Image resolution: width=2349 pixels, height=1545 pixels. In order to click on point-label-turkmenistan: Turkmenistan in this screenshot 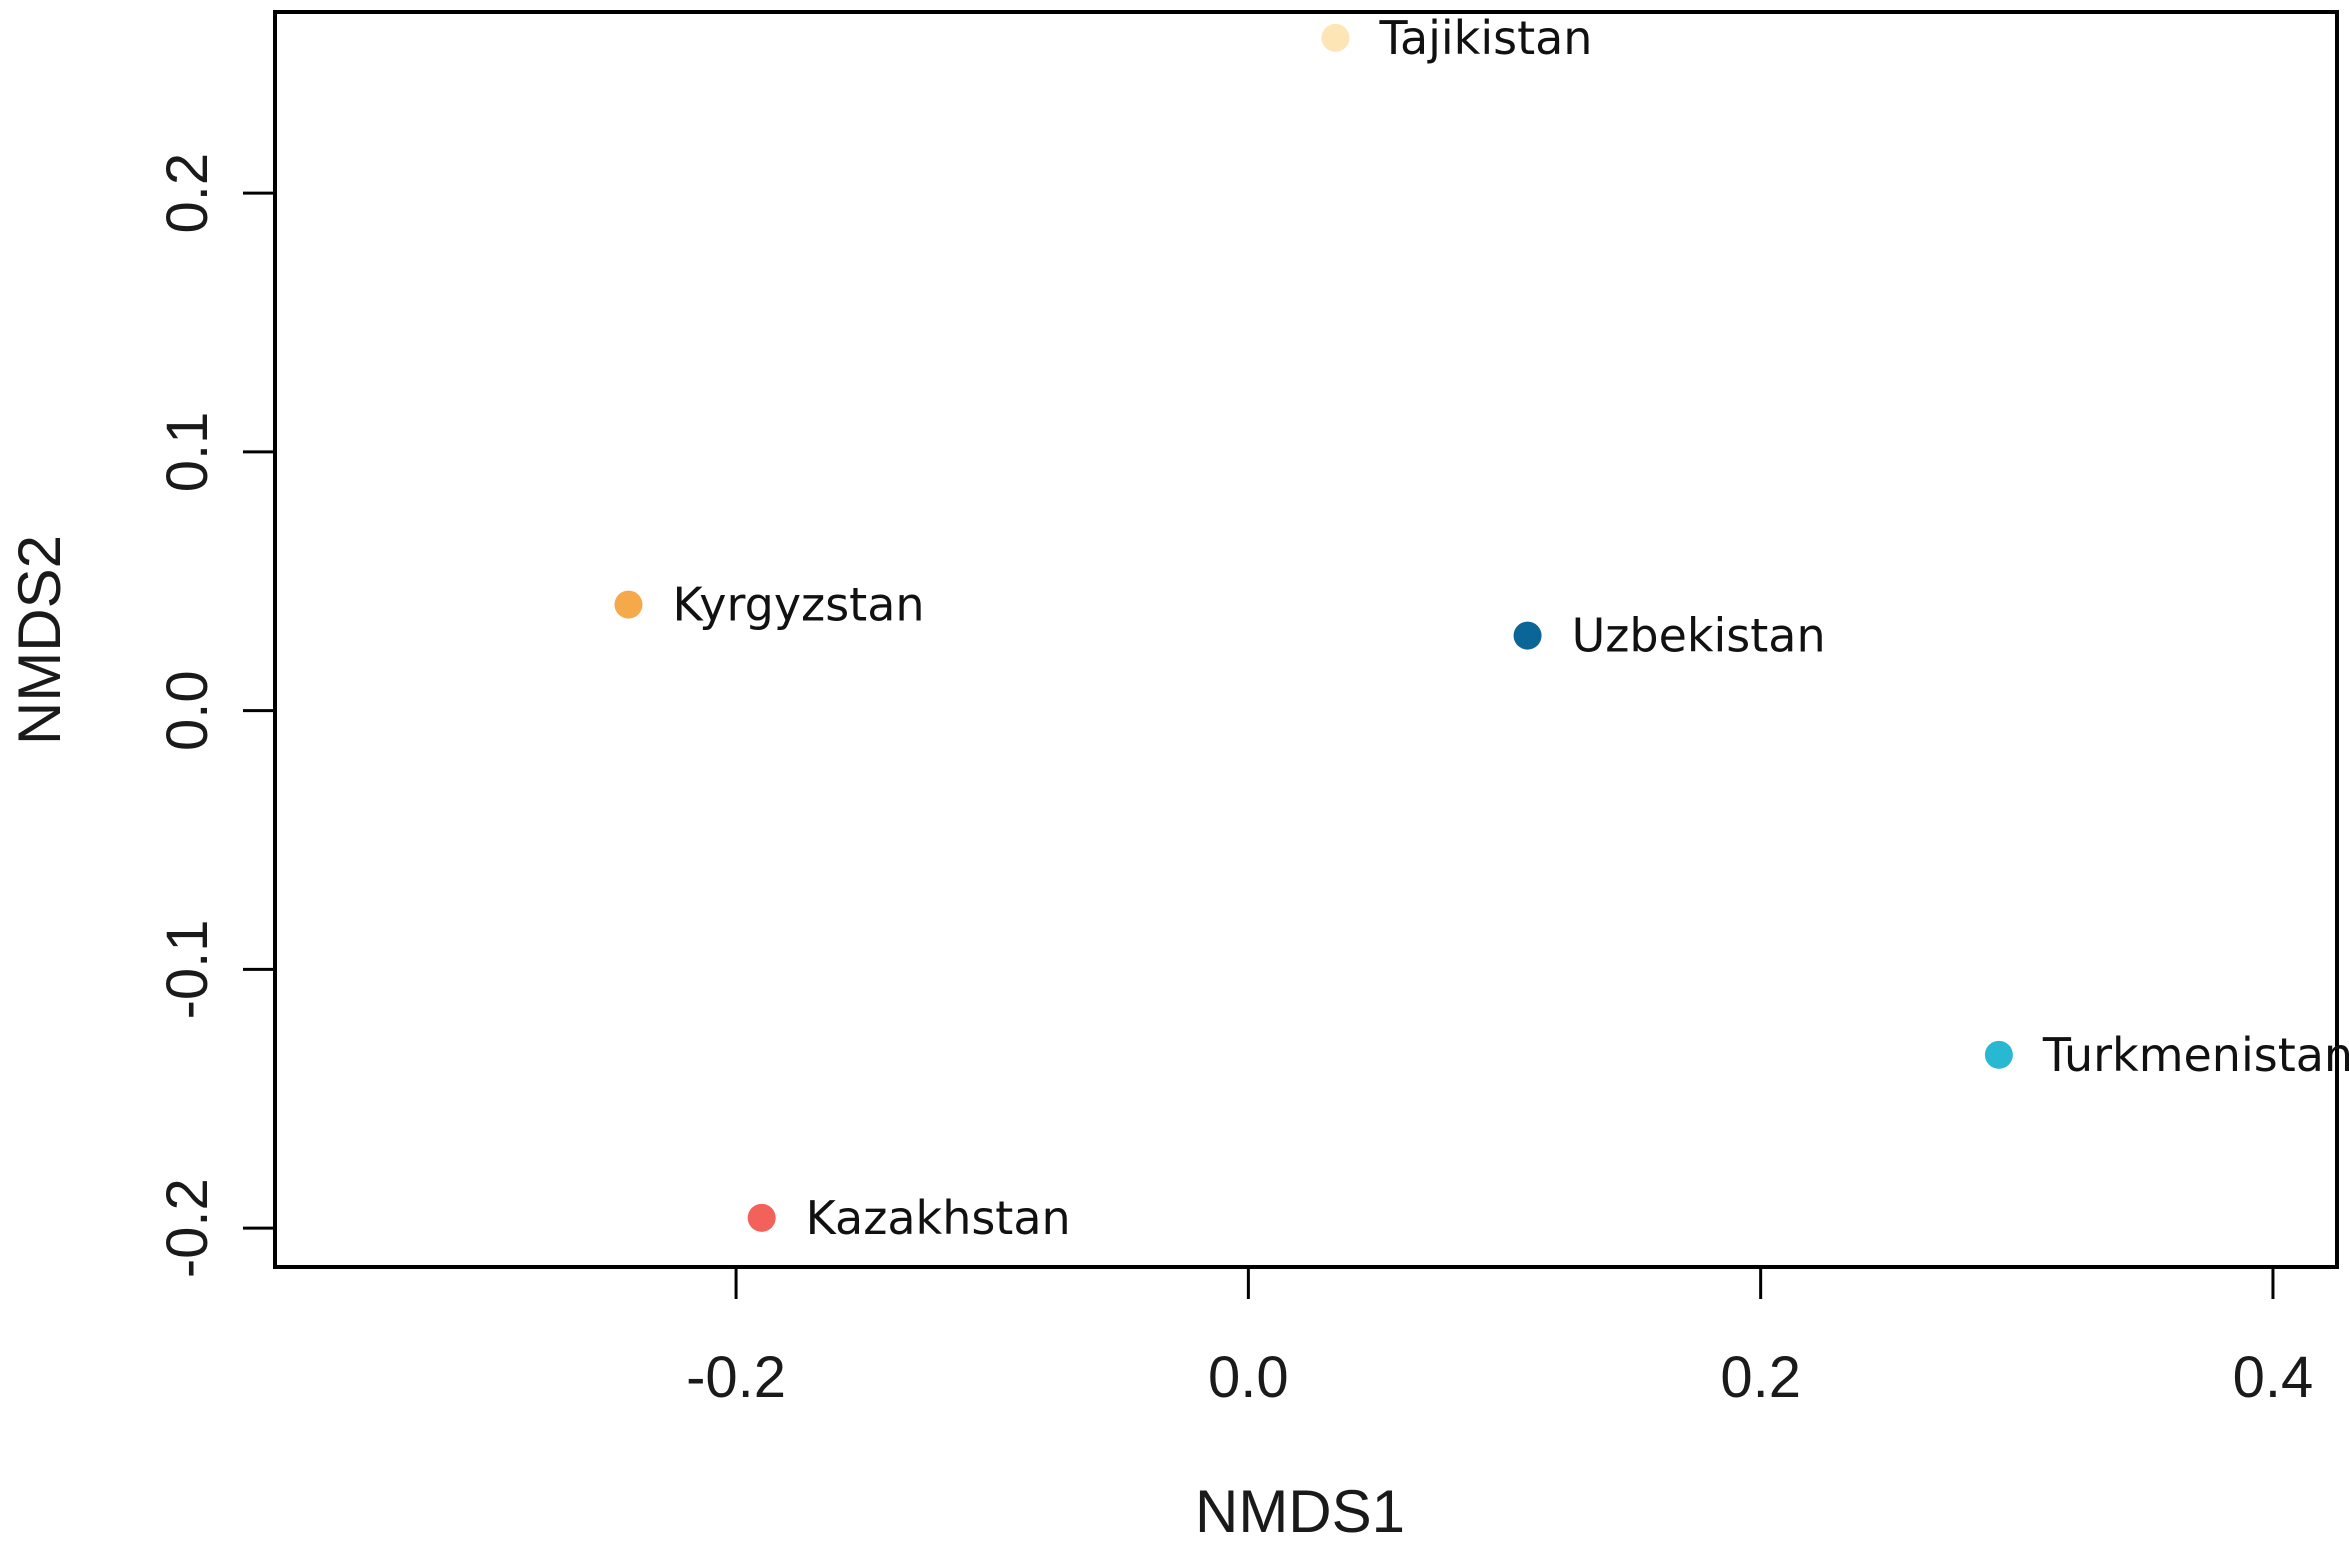, I will do `click(2195, 1055)`.